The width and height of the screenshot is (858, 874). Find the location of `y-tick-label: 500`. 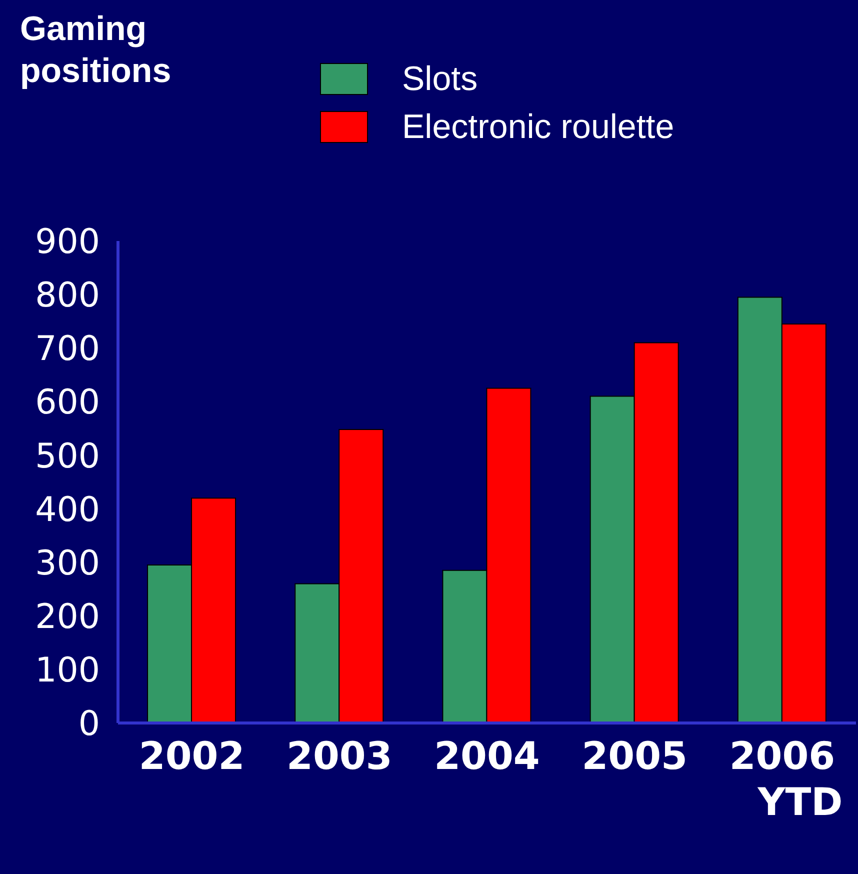

y-tick-label: 500 is located at coordinates (67, 456).